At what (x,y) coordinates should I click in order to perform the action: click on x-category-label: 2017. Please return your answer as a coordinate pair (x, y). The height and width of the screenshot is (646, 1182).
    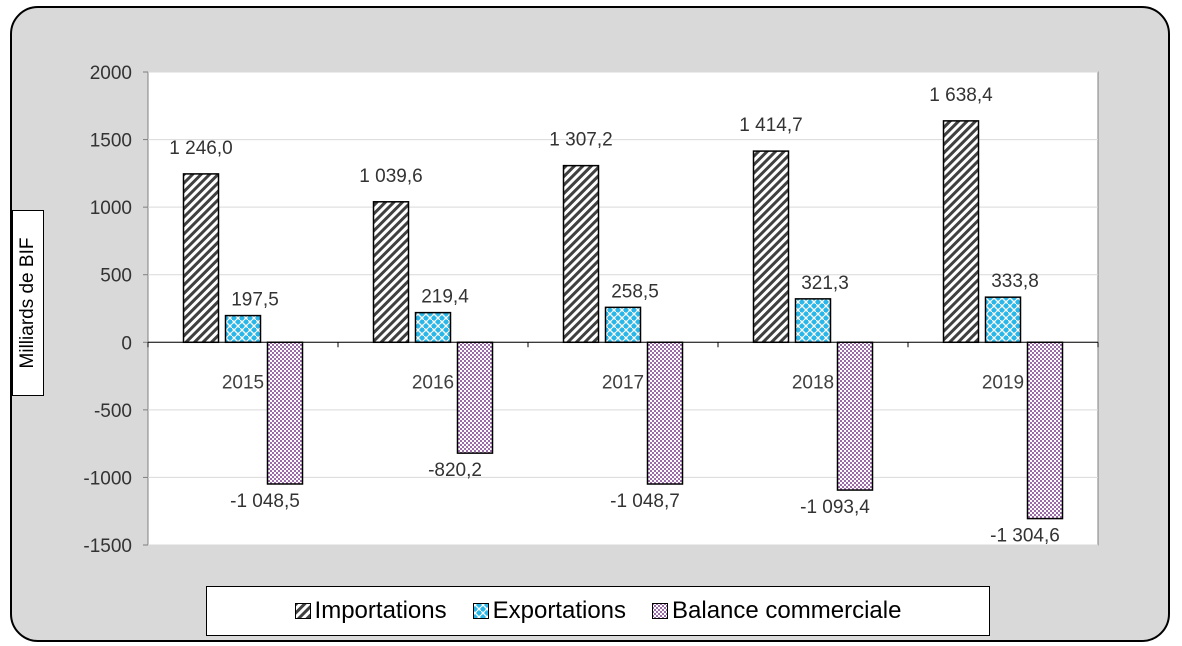
    Looking at the image, I should click on (623, 382).